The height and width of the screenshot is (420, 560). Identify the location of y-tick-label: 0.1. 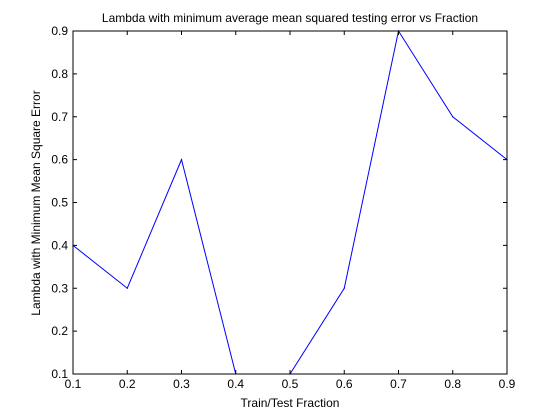
(59, 374).